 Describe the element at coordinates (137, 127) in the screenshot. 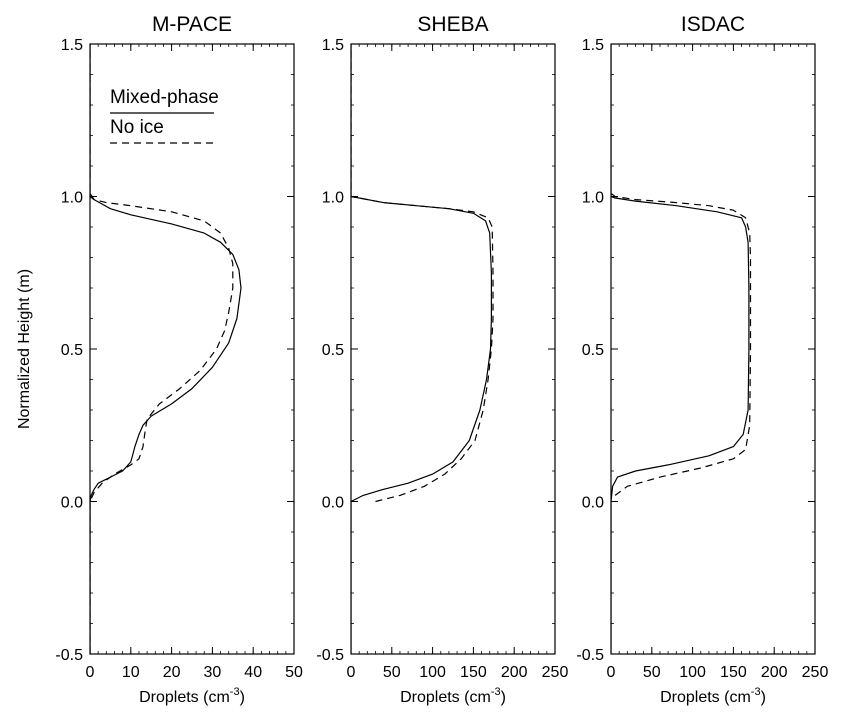

I see `legend-label-no-ice: No ice` at that location.